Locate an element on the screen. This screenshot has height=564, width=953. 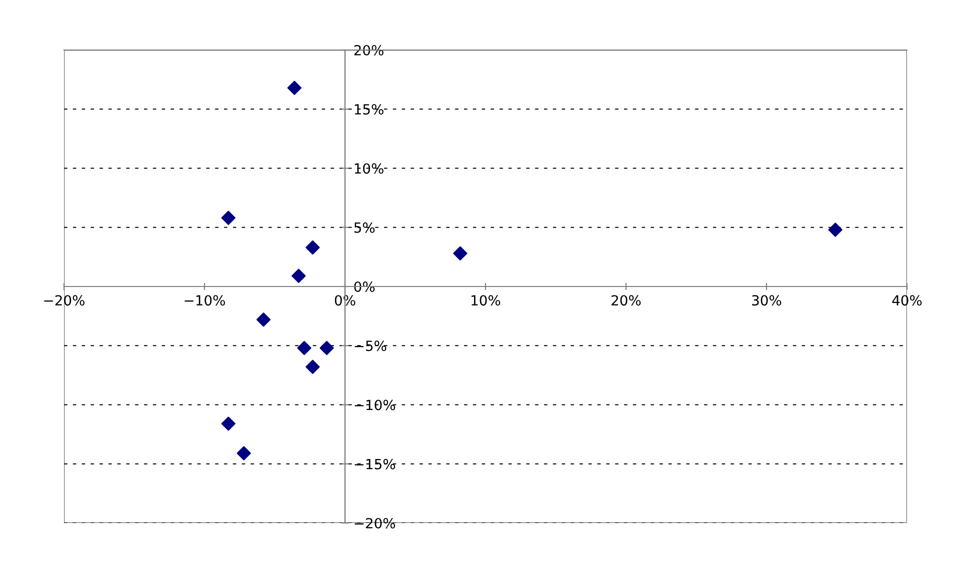
y-tick-label: 10% is located at coordinates (369, 168).